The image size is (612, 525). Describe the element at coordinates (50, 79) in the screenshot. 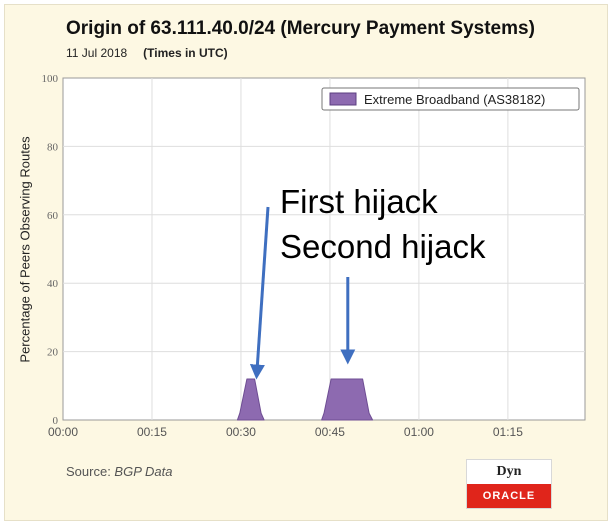

I see `y-tick-label: 100` at that location.